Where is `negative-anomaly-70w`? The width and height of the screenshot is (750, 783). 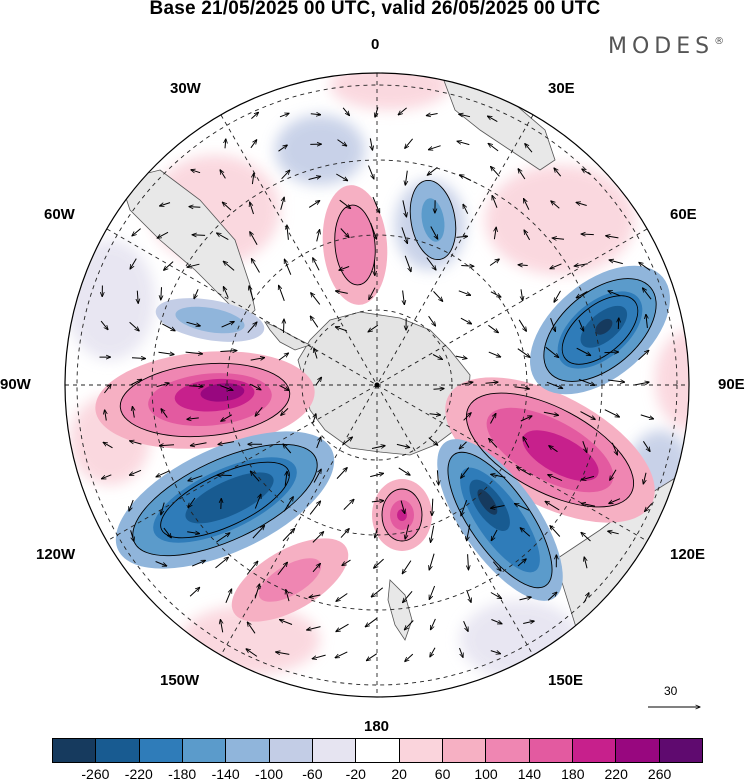
negative-anomaly-70w is located at coordinates (210, 320).